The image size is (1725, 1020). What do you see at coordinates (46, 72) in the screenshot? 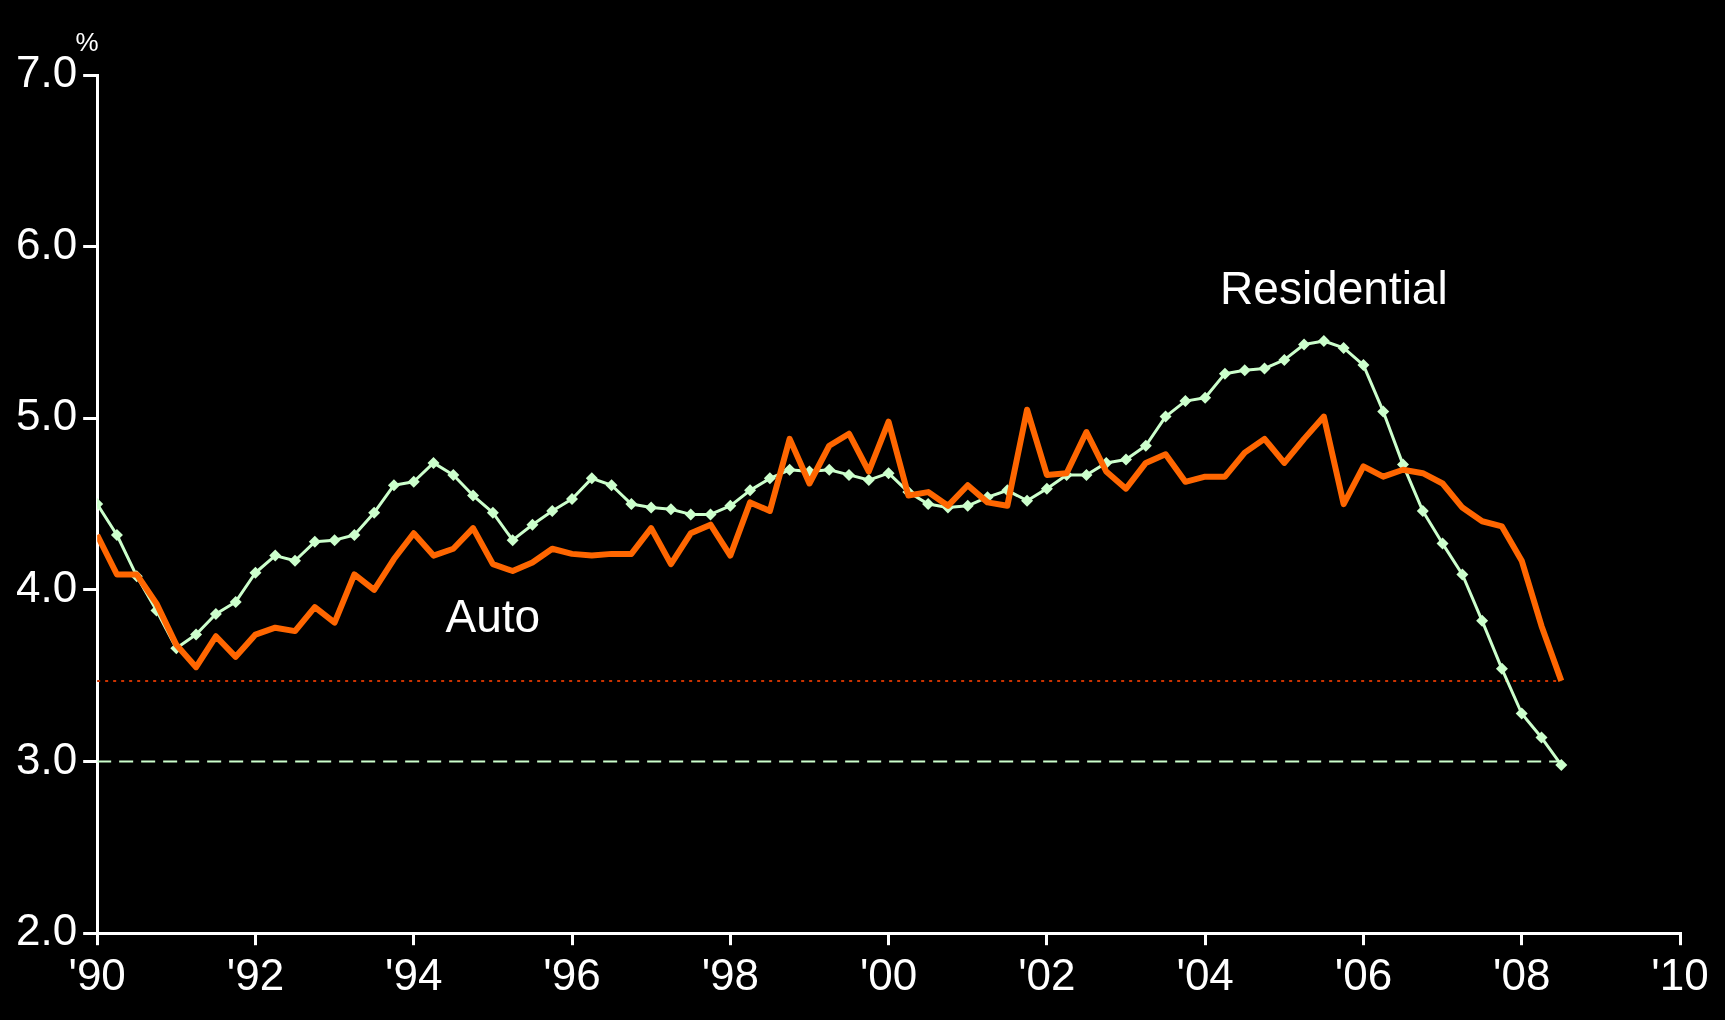
I see `y-tick-label: 7.0` at bounding box center [46, 72].